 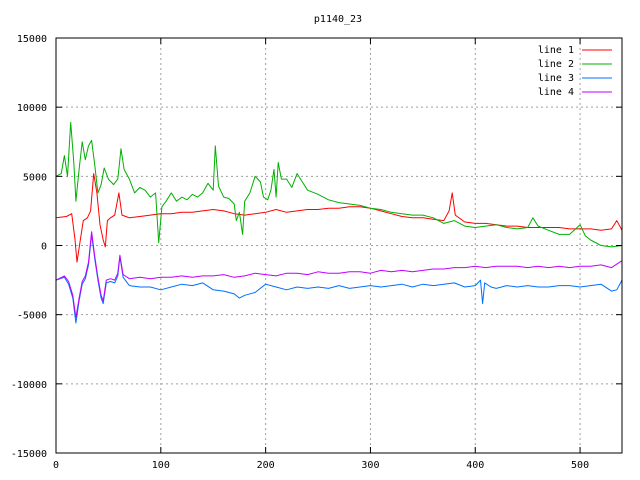 I want to click on legend-label: line 2, so click(x=556, y=64).